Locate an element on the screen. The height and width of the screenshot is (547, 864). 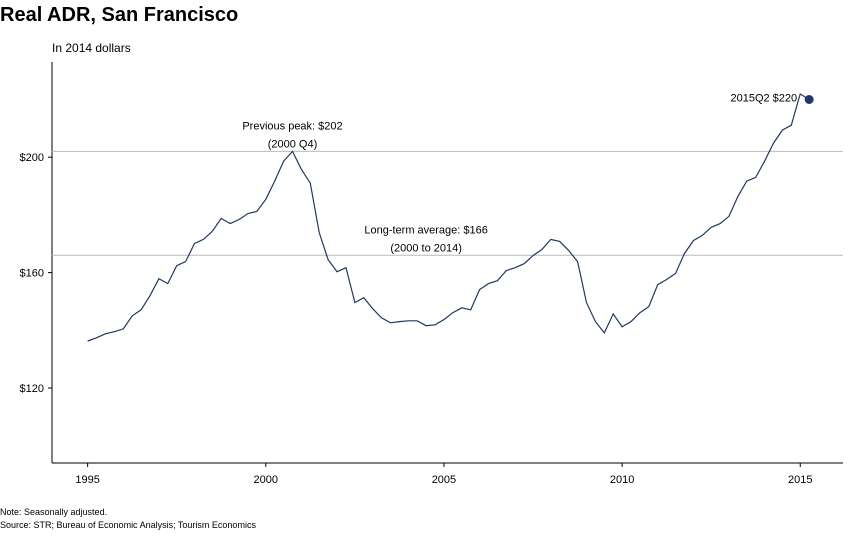
y-tick-label: $160 is located at coordinates (32, 274).